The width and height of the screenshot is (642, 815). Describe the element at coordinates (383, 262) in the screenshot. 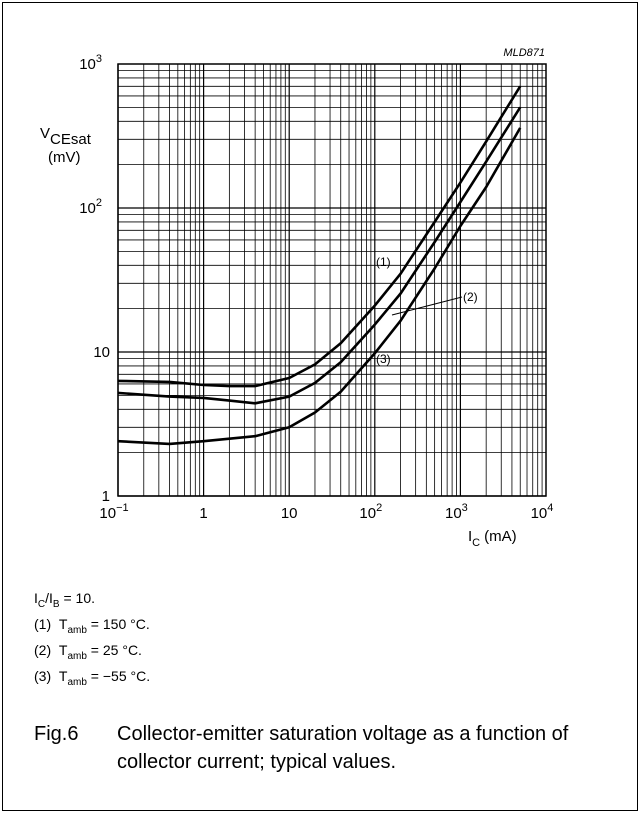

I see `series-1-label: (1)` at that location.